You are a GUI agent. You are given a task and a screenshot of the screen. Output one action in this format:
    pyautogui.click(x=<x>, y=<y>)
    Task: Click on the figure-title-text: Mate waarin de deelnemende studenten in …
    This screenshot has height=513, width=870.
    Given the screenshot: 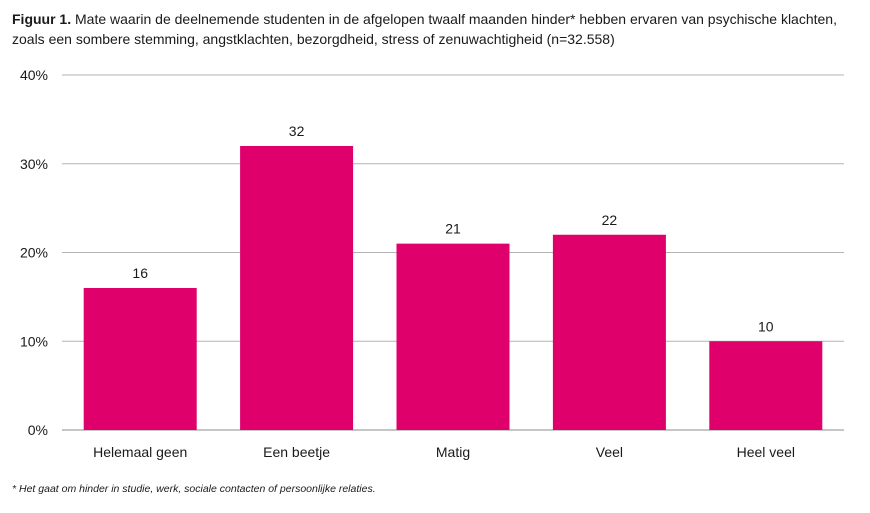 What is the action you would take?
    pyautogui.click(x=424, y=29)
    